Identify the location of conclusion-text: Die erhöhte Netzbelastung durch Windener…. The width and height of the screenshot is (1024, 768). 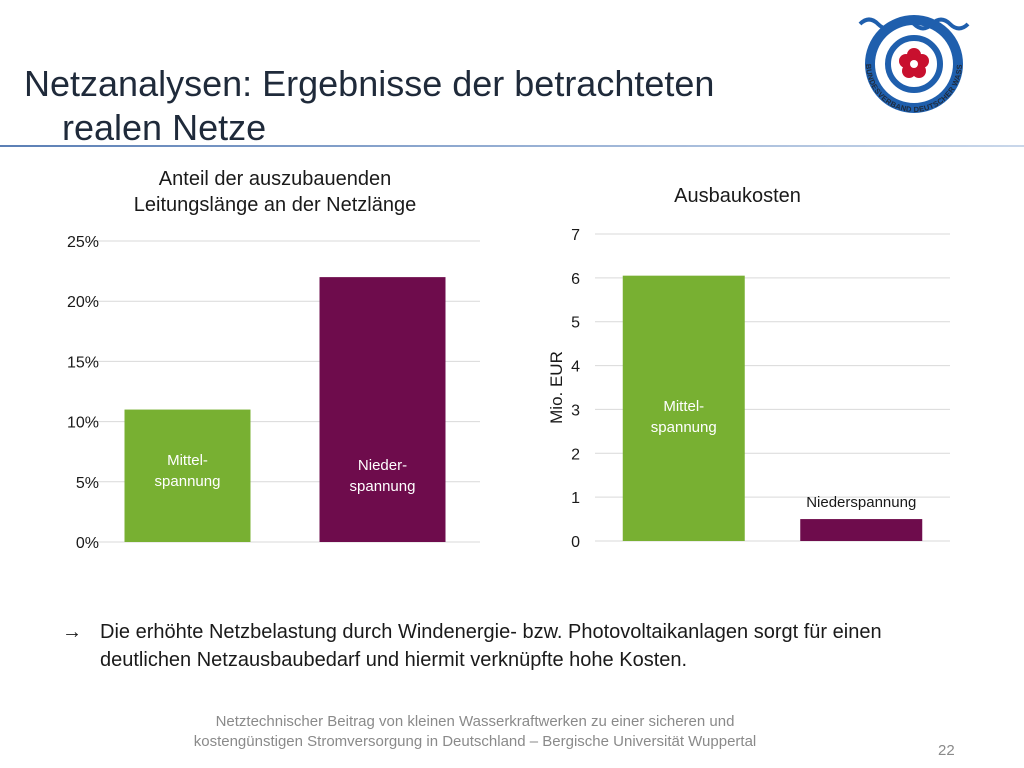
(491, 646).